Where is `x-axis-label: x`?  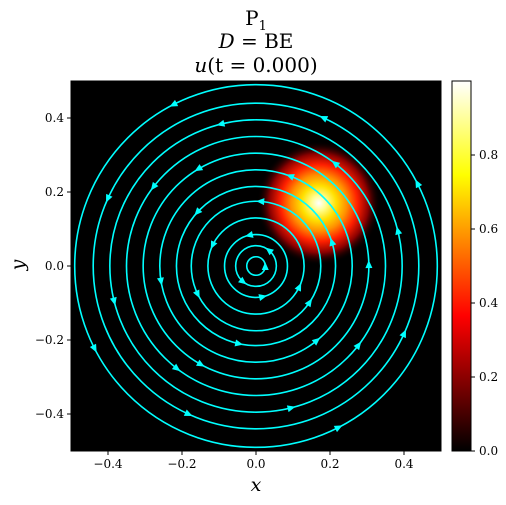 x-axis-label: x is located at coordinates (256, 485).